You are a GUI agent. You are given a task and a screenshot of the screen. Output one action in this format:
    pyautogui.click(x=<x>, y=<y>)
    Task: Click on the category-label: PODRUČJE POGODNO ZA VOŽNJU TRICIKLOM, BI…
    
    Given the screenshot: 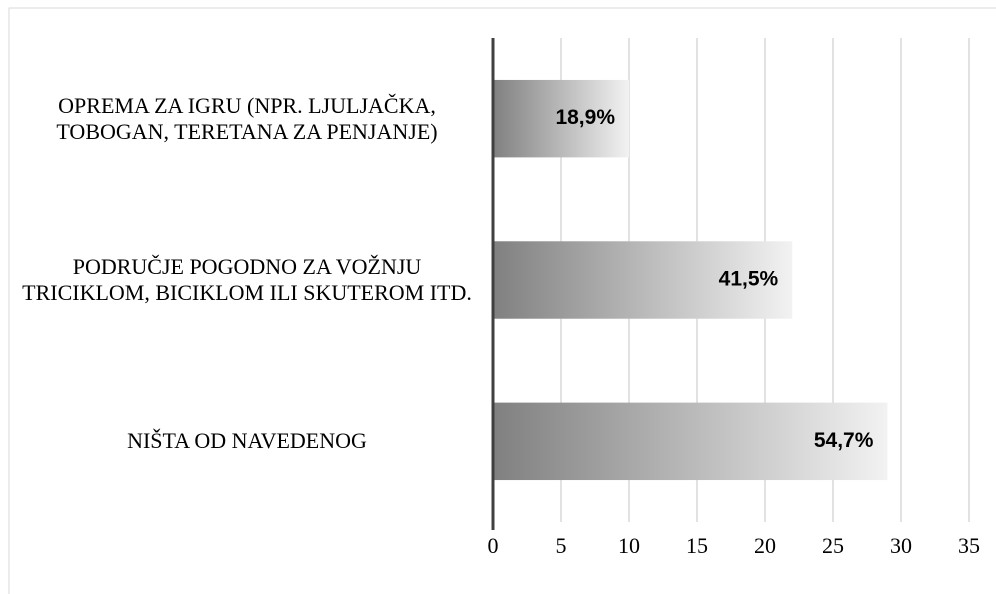 What is the action you would take?
    pyautogui.click(x=247, y=279)
    